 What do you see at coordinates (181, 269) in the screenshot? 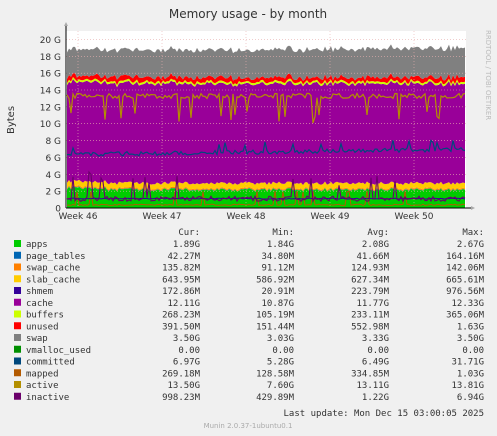
I see `legend-cur-swap_cache: 135.82M` at bounding box center [181, 269].